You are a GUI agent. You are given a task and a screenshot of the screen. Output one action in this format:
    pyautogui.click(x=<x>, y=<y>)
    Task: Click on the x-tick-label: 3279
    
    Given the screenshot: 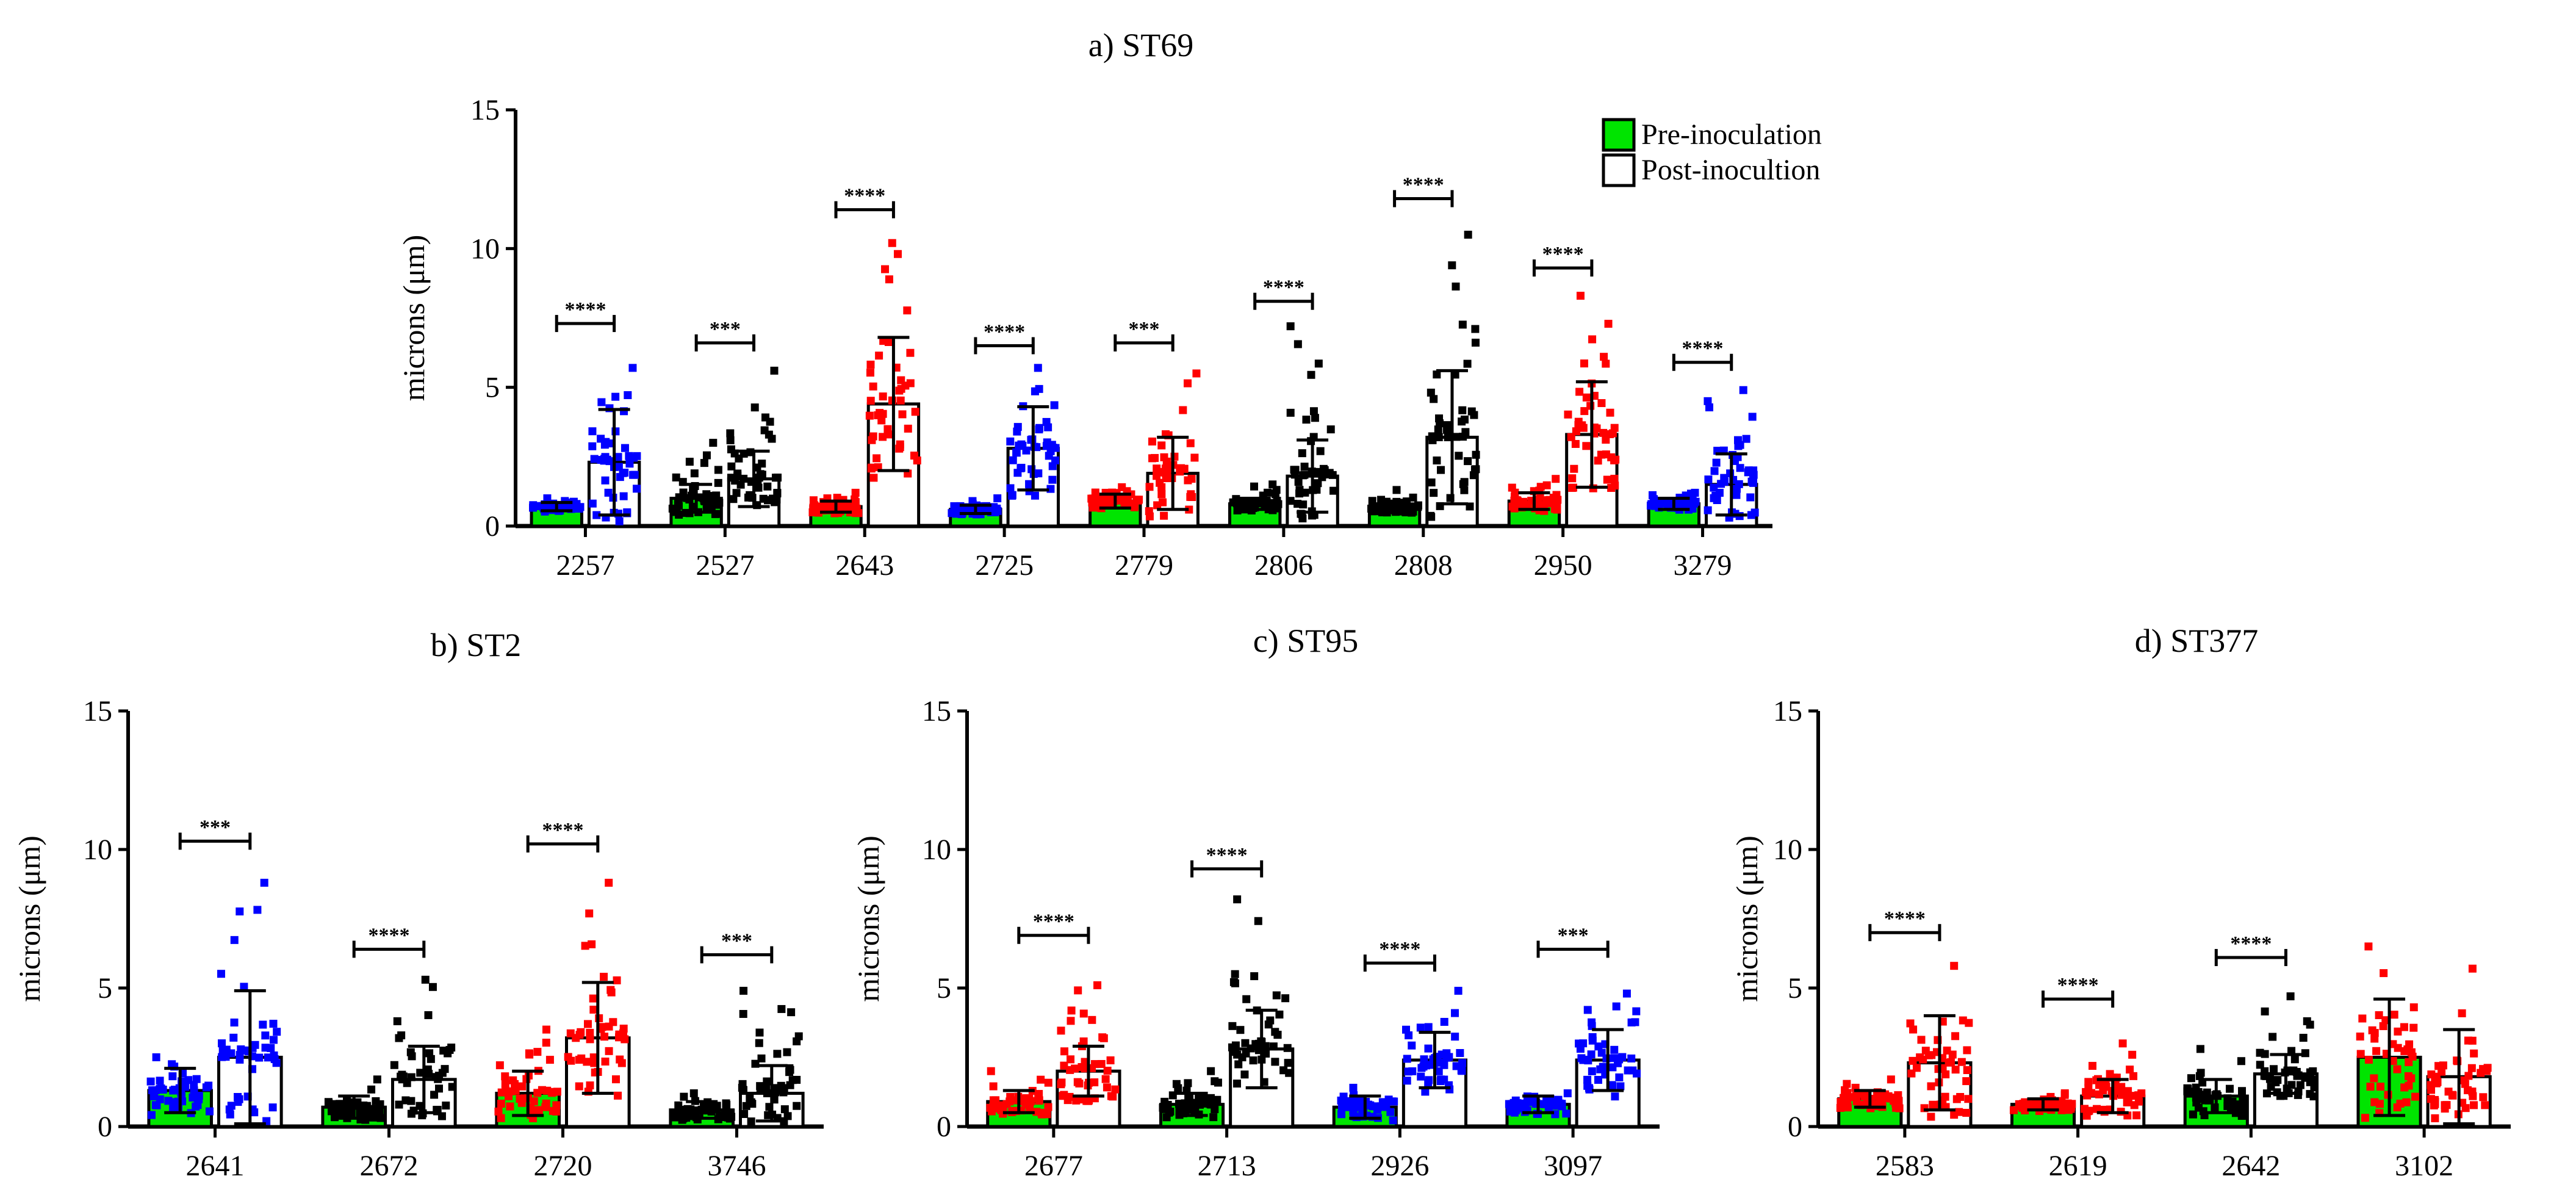 What is the action you would take?
    pyautogui.click(x=1703, y=565)
    